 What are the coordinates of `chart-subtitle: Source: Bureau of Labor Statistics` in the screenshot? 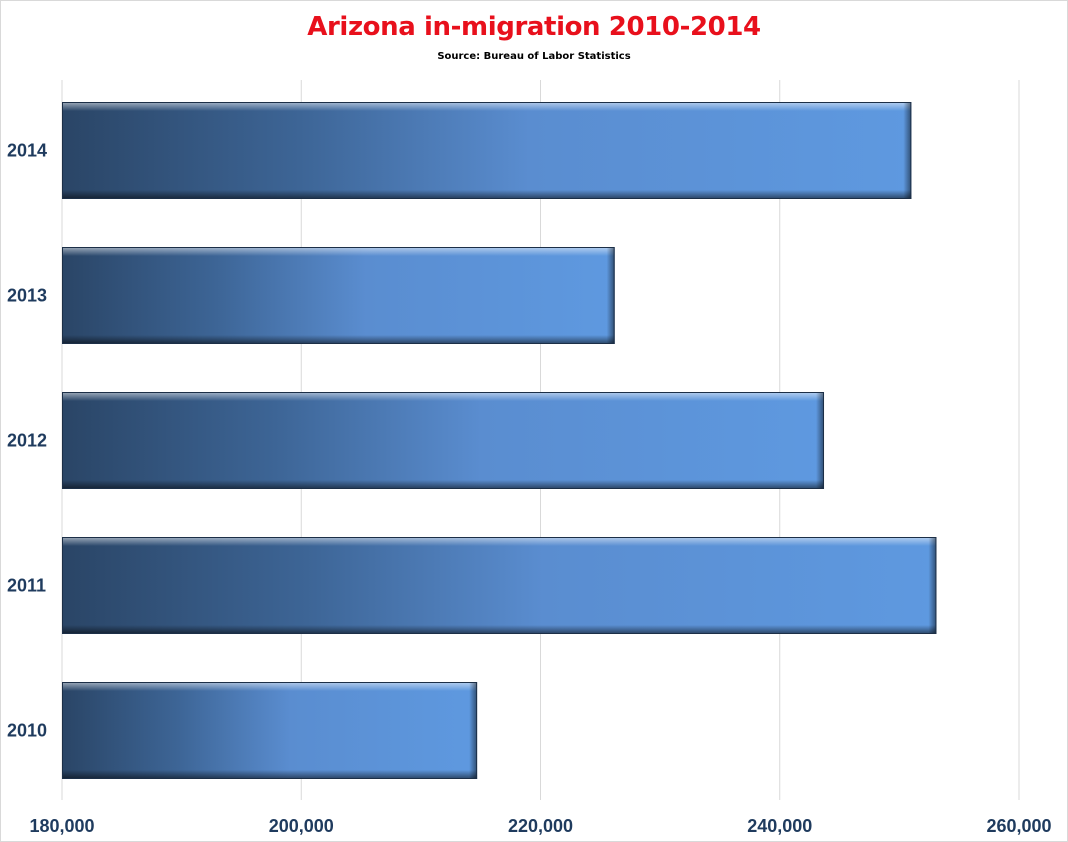 It's located at (534, 56).